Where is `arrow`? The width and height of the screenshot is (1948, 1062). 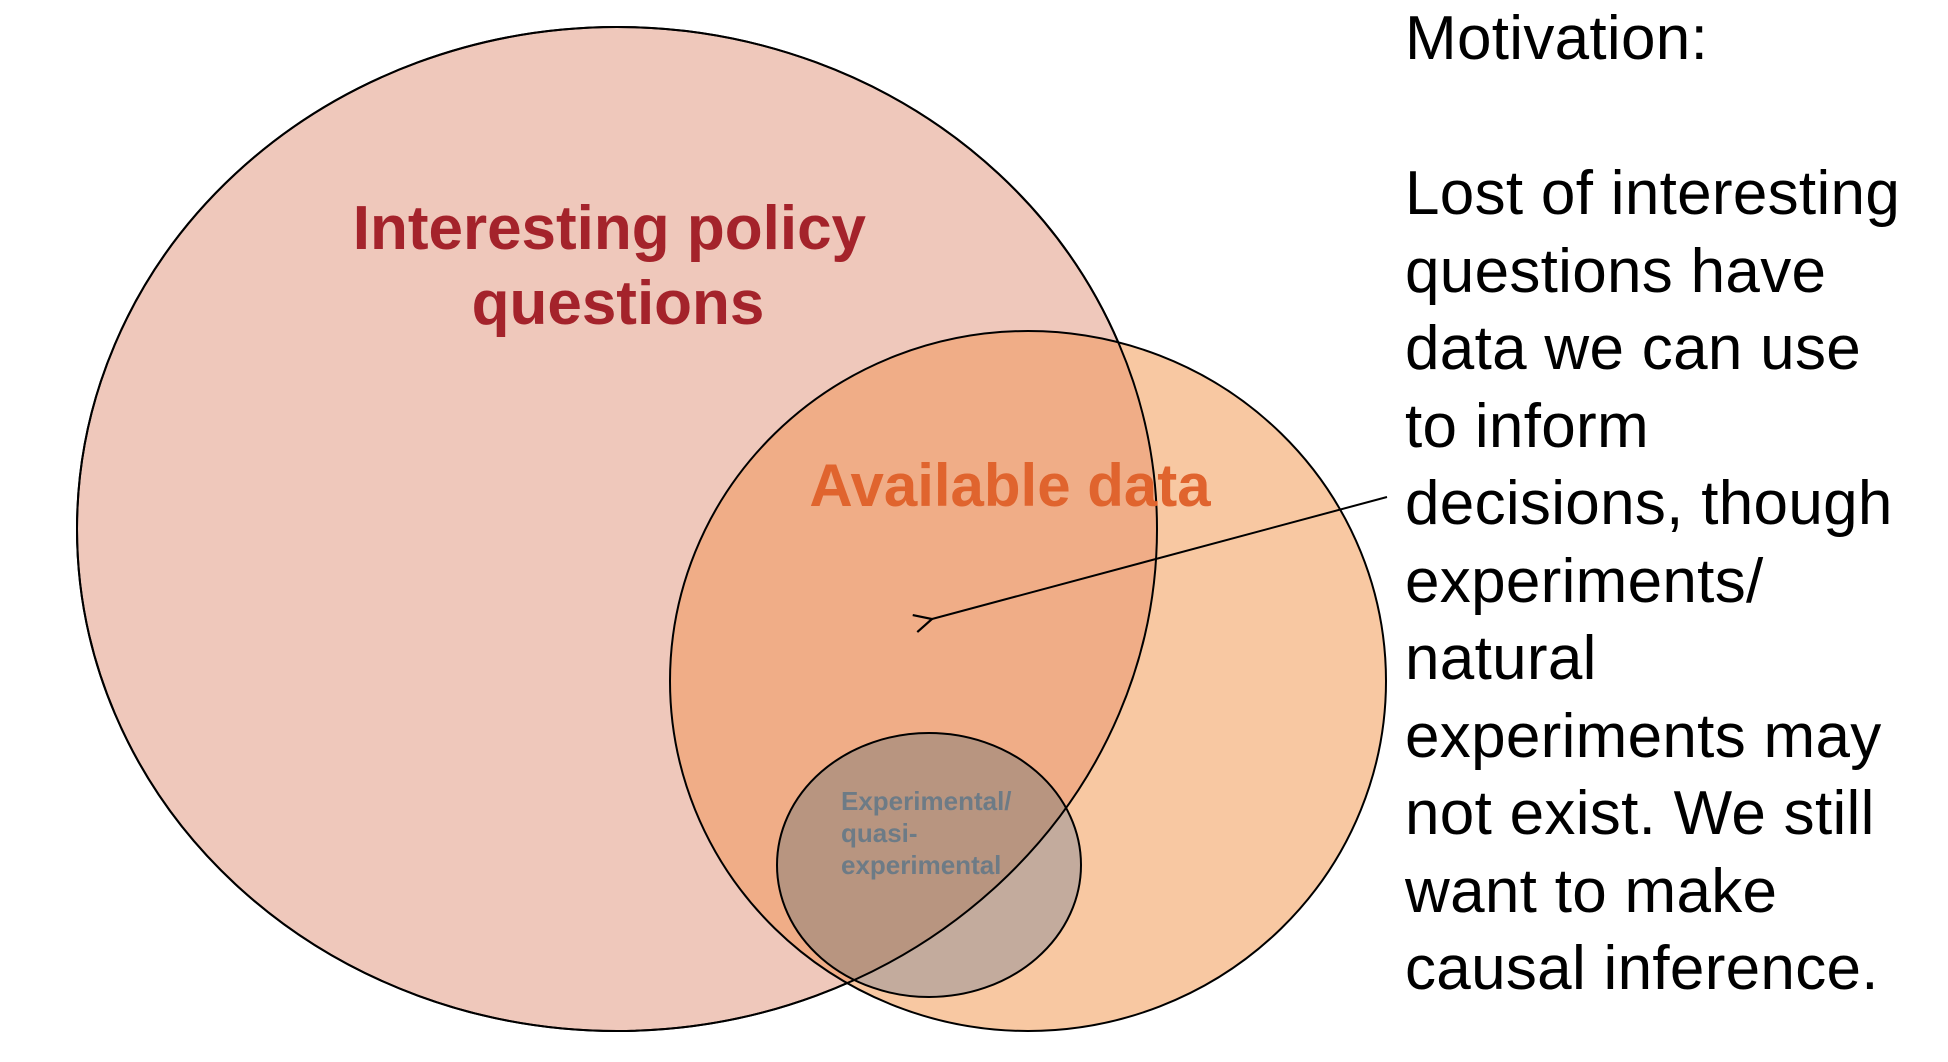
arrow is located at coordinates (1160, 557).